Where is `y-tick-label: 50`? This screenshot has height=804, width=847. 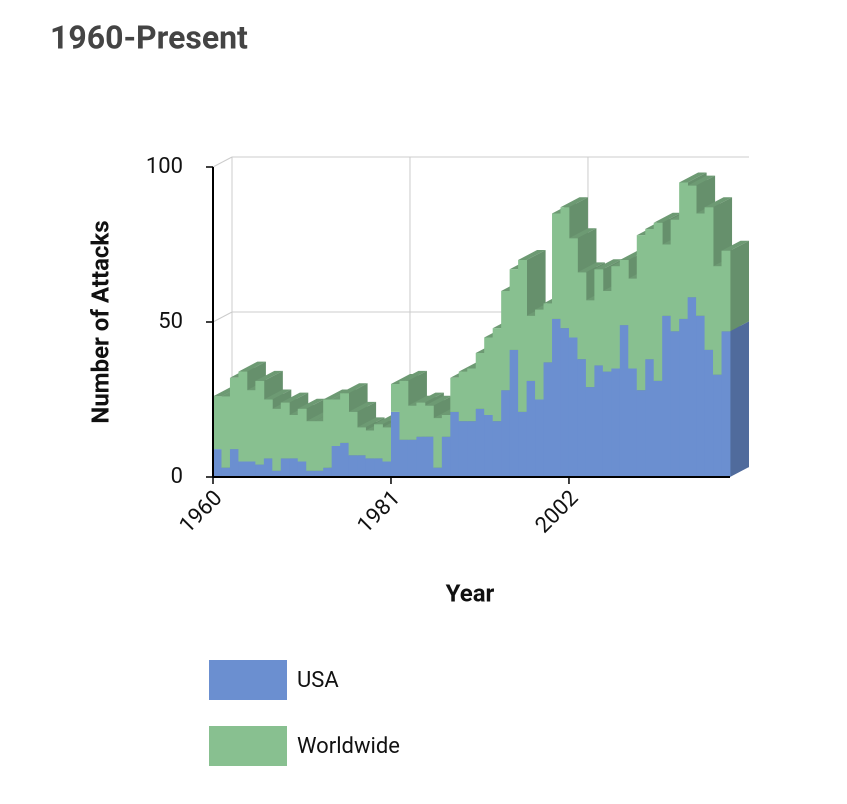 y-tick-label: 50 is located at coordinates (170, 321).